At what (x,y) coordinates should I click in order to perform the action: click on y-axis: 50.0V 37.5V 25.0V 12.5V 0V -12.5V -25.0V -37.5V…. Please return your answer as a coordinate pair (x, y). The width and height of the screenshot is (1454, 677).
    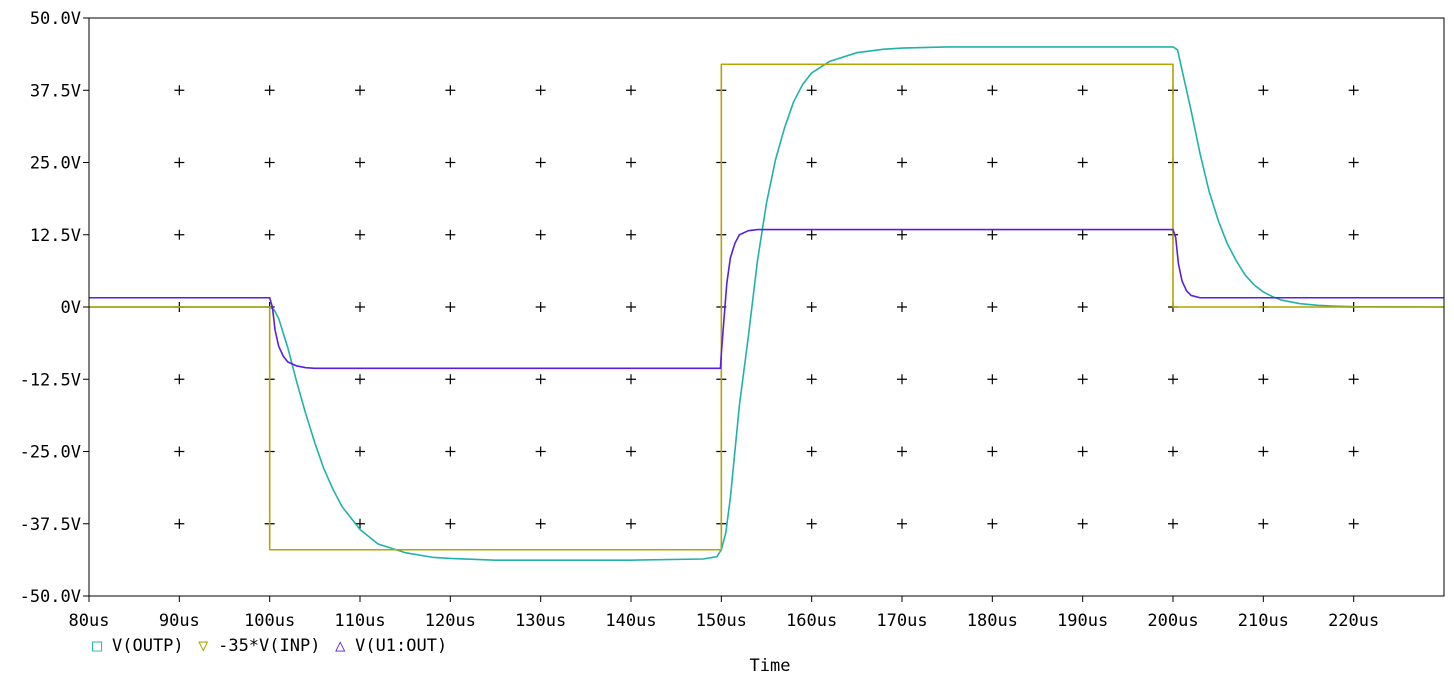
    Looking at the image, I should click on (54, 308).